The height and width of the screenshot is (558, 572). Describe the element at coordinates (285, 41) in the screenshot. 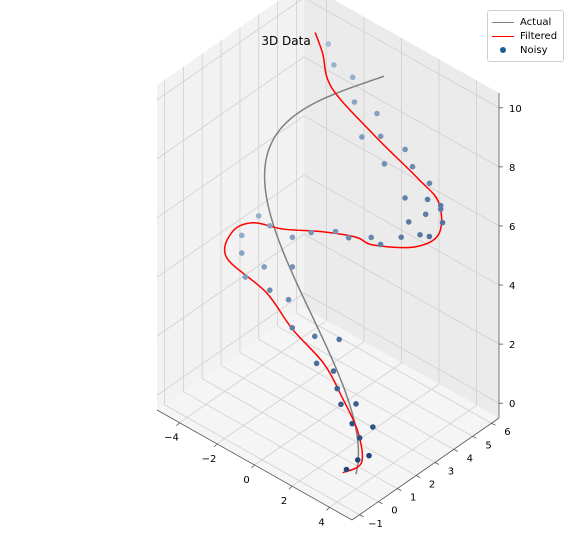

I see `chart-title: 3D Data` at that location.